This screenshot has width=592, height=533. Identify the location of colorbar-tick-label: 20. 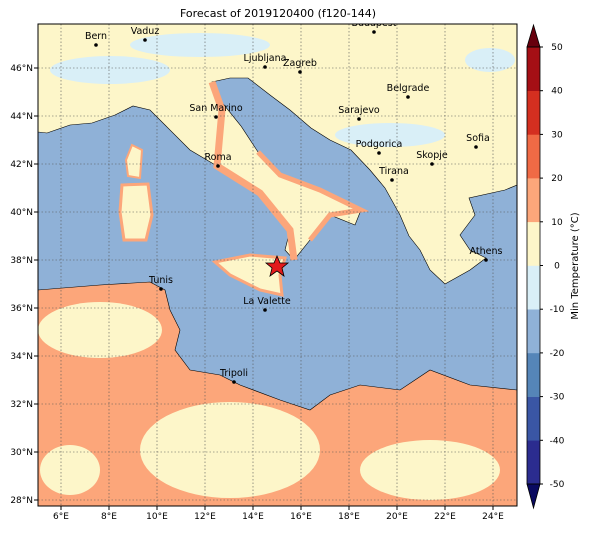
(557, 179).